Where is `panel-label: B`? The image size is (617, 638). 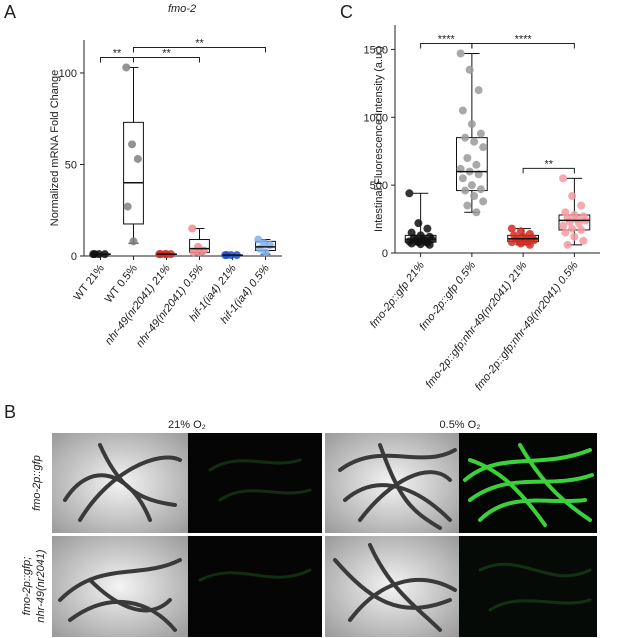
panel-label: B is located at coordinates (10, 412).